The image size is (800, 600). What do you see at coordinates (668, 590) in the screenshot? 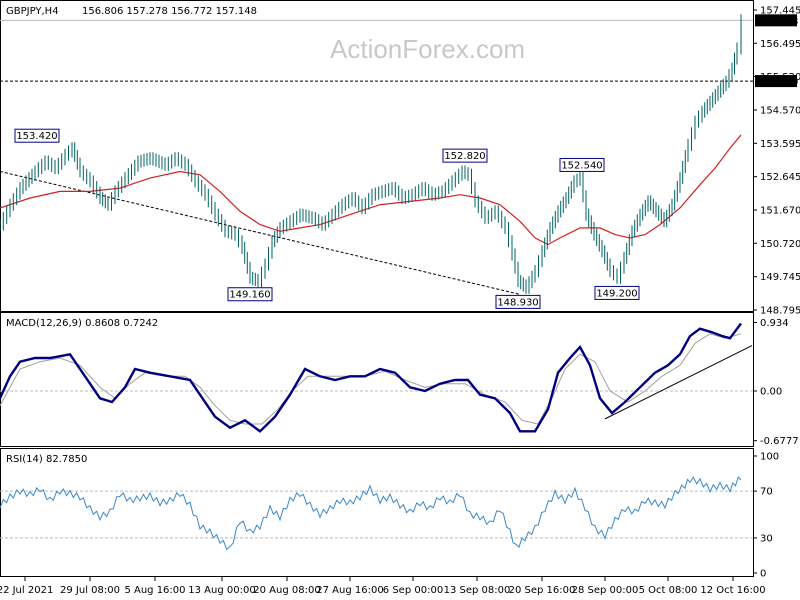
I see `x-tick-label: 5 Oct 08:00` at bounding box center [668, 590].